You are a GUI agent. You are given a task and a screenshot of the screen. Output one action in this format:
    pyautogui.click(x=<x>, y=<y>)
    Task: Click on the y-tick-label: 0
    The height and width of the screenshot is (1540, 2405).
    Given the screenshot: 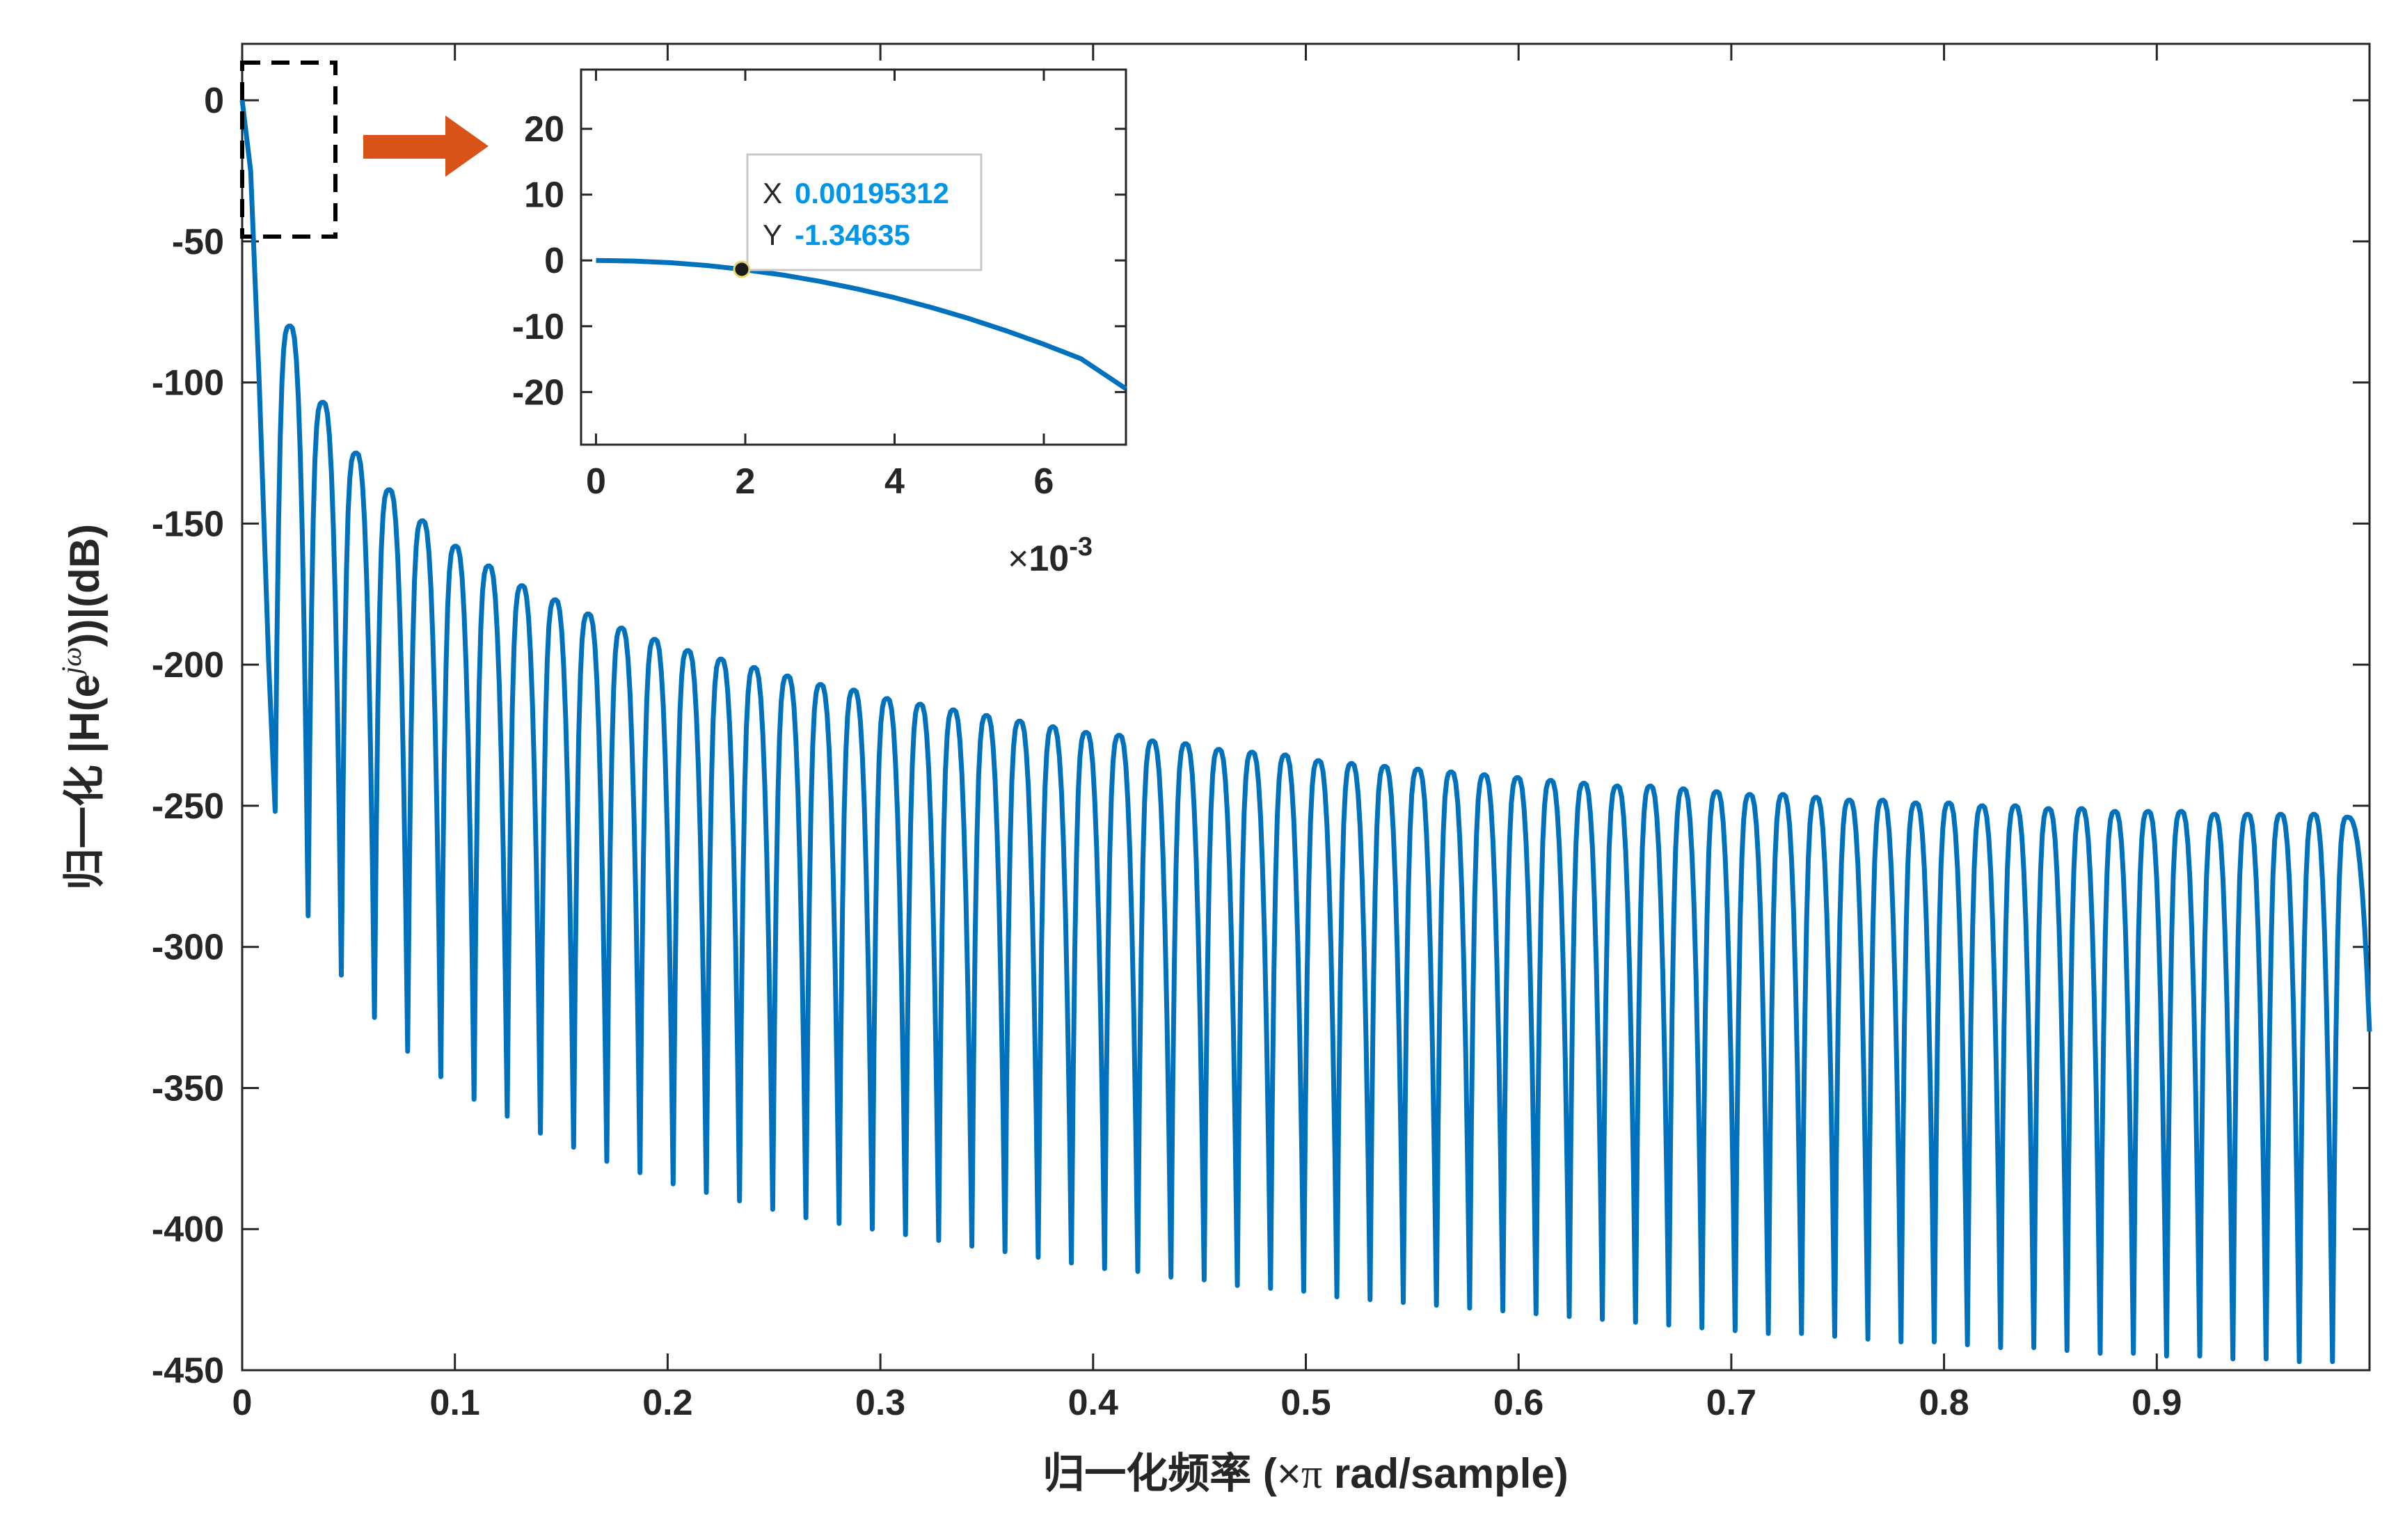 What is the action you would take?
    pyautogui.click(x=214, y=101)
    